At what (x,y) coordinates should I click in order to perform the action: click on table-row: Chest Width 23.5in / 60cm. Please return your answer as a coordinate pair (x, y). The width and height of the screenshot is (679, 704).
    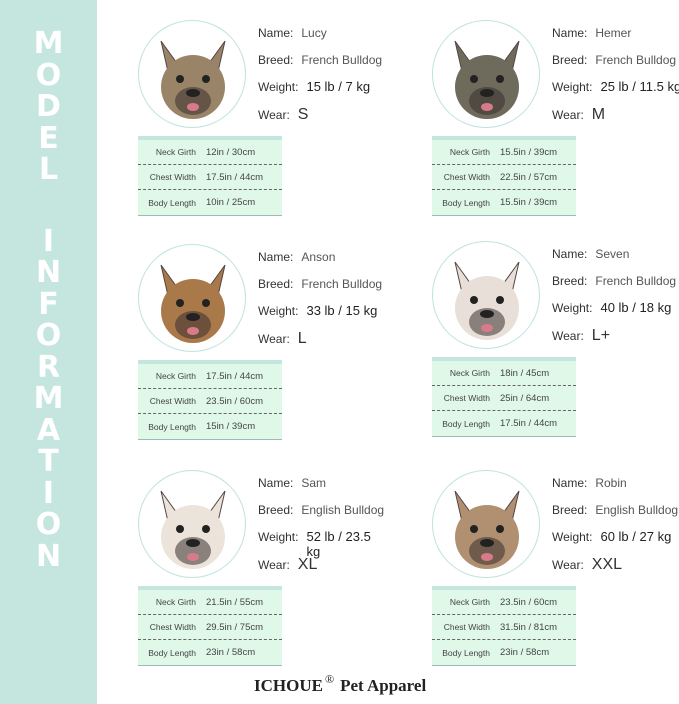
    Looking at the image, I should click on (210, 401).